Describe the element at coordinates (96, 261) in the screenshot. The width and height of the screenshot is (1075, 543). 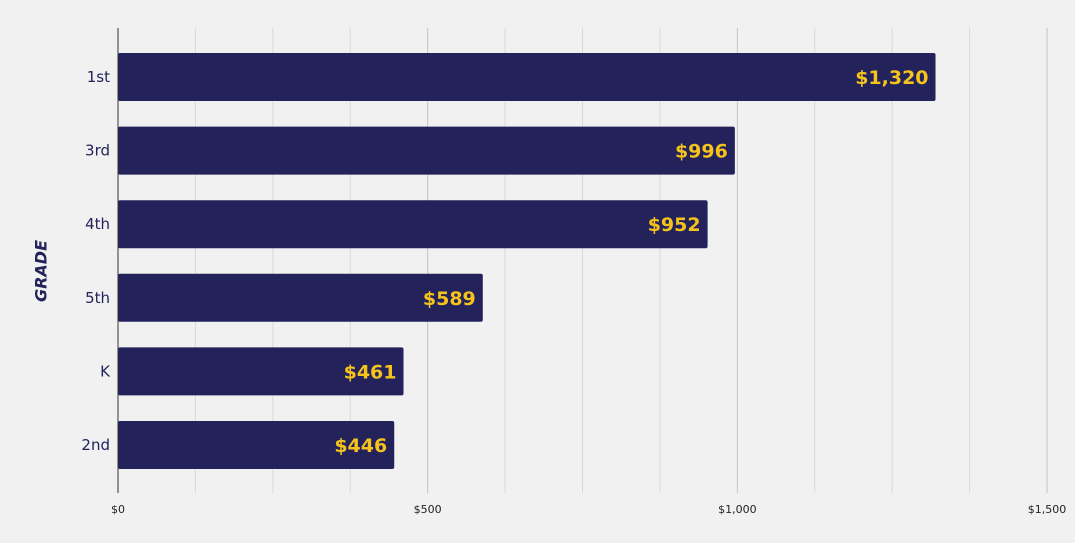
I see `category-labels: 1st 3rd 4th 5th K 2nd` at that location.